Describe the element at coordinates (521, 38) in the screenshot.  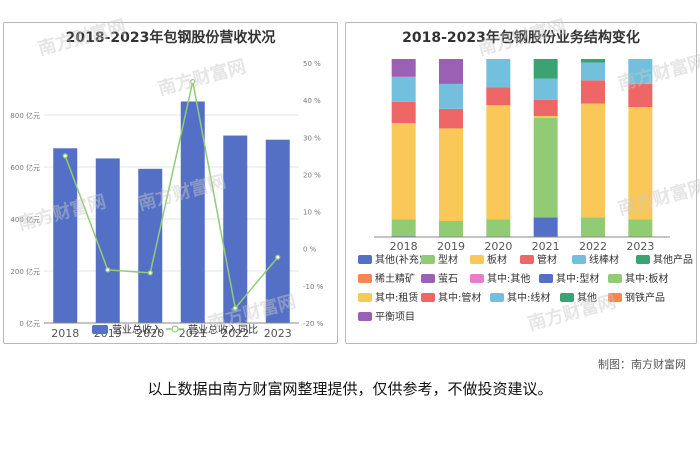
I see `structure-chart-title: 2018-2023年包钢股份业务结构变化` at that location.